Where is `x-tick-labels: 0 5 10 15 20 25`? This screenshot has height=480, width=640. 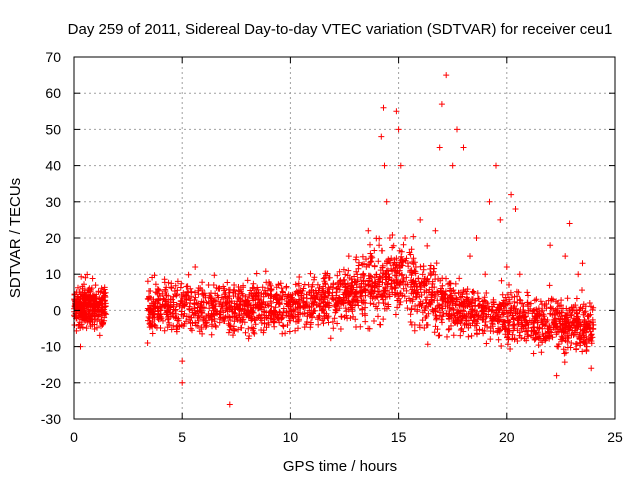
x-tick-labels: 0 5 10 15 20 25 is located at coordinates (346, 437).